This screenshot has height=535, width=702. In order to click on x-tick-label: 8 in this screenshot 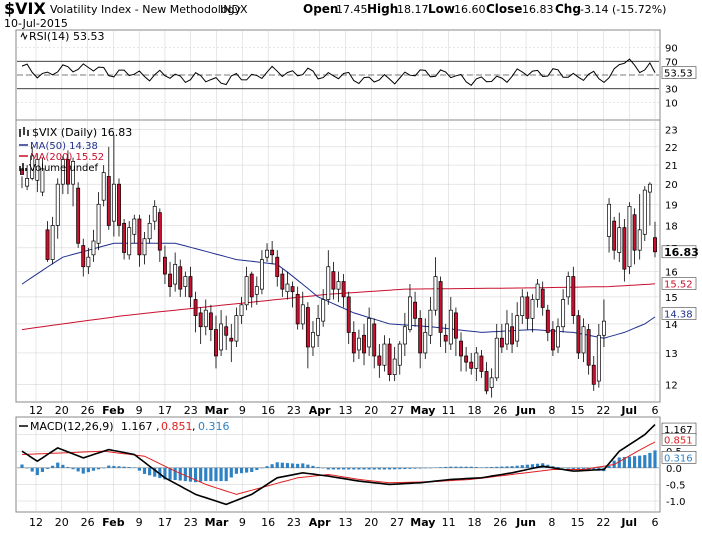, I will do `click(551, 410)`.